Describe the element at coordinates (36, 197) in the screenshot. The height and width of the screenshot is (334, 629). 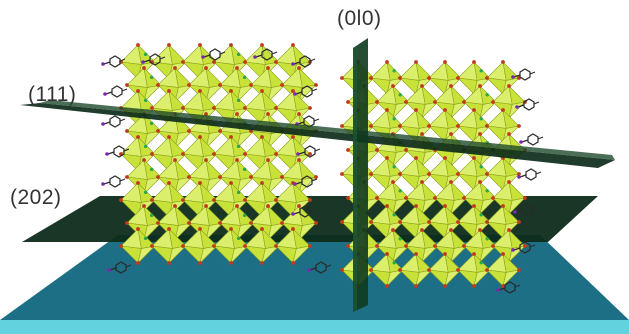
I see `plane-202-label: (202)` at that location.